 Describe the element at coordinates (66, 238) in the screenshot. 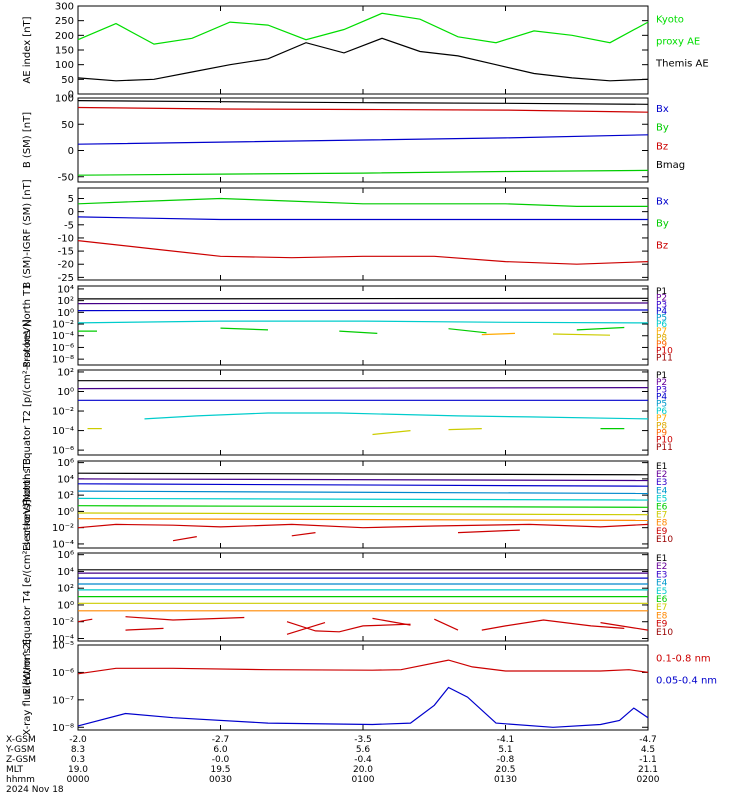

I see `y-tick-label: -10` at that location.